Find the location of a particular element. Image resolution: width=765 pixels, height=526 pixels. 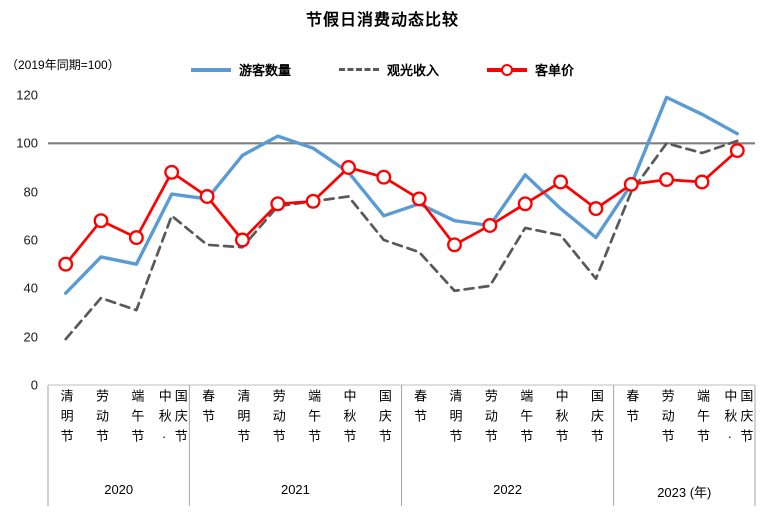

line-icon is located at coordinates (210, 69).